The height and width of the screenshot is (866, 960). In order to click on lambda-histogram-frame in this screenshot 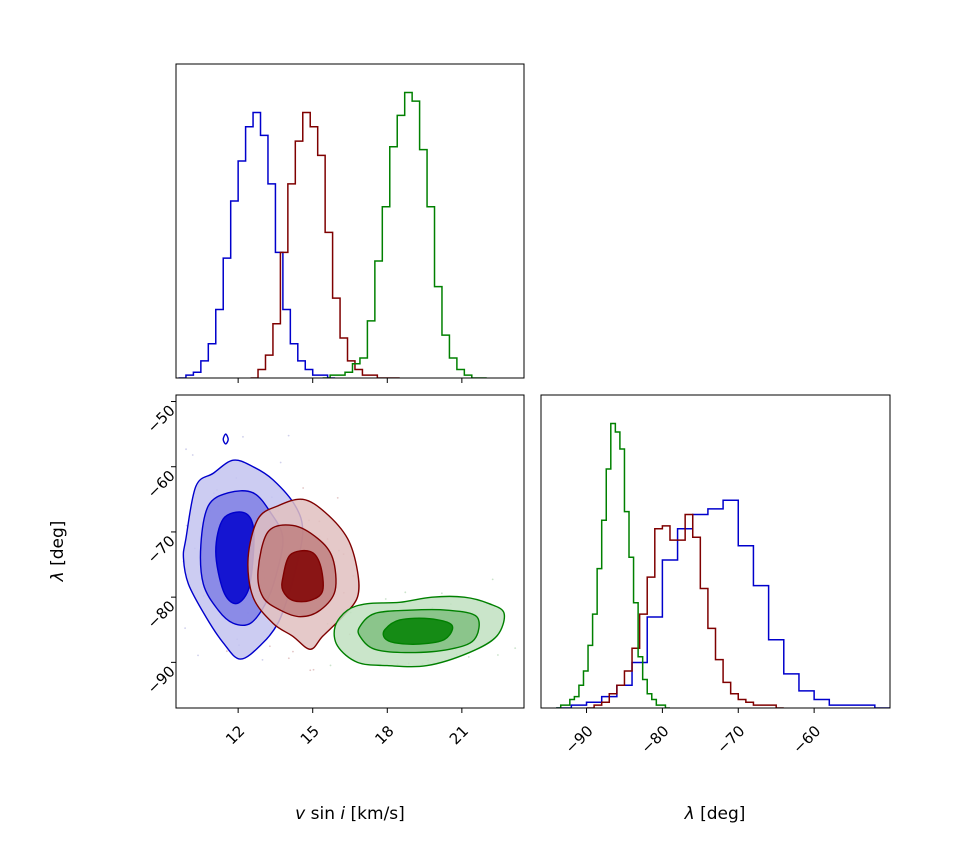, I will do `click(715, 551)`.